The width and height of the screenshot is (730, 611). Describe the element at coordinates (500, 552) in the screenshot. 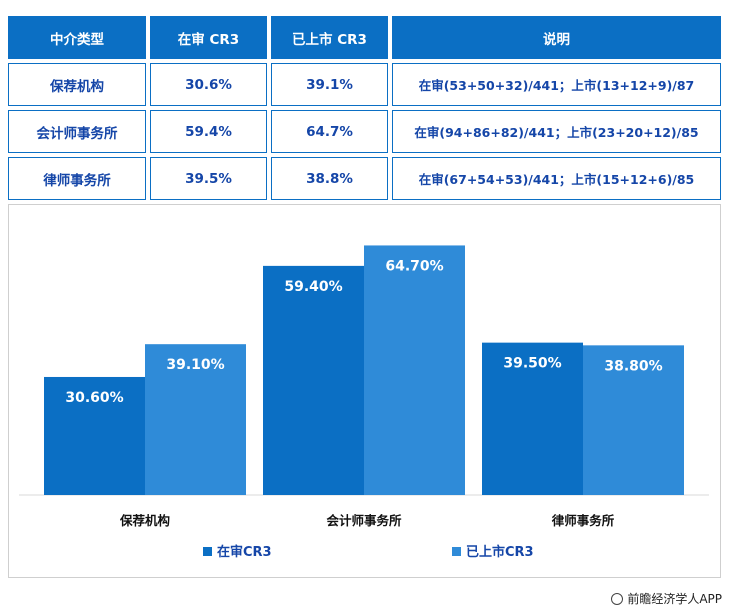

I see `legend-label: 已上市CR3` at that location.